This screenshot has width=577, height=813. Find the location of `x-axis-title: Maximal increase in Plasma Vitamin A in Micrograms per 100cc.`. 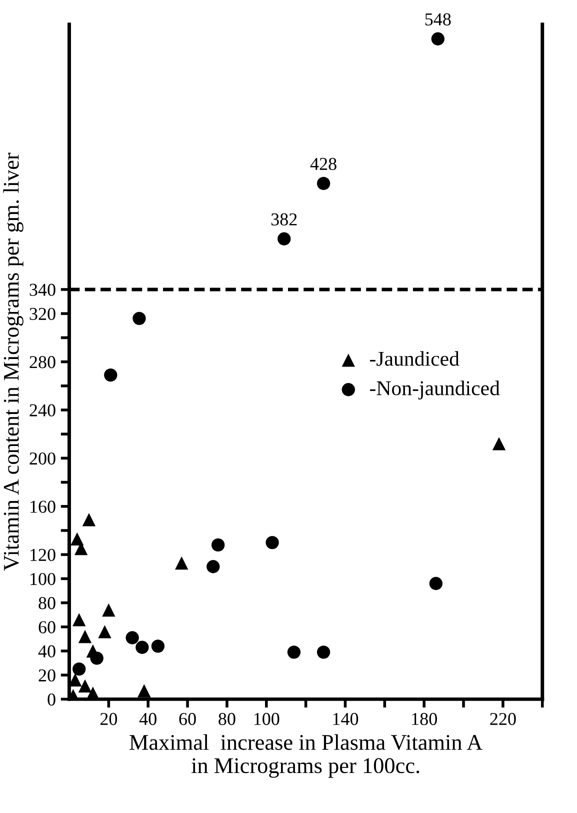

x-axis-title: Maximal increase in Plasma Vitamin A in Micrograms per 100cc. is located at coordinates (306, 756).